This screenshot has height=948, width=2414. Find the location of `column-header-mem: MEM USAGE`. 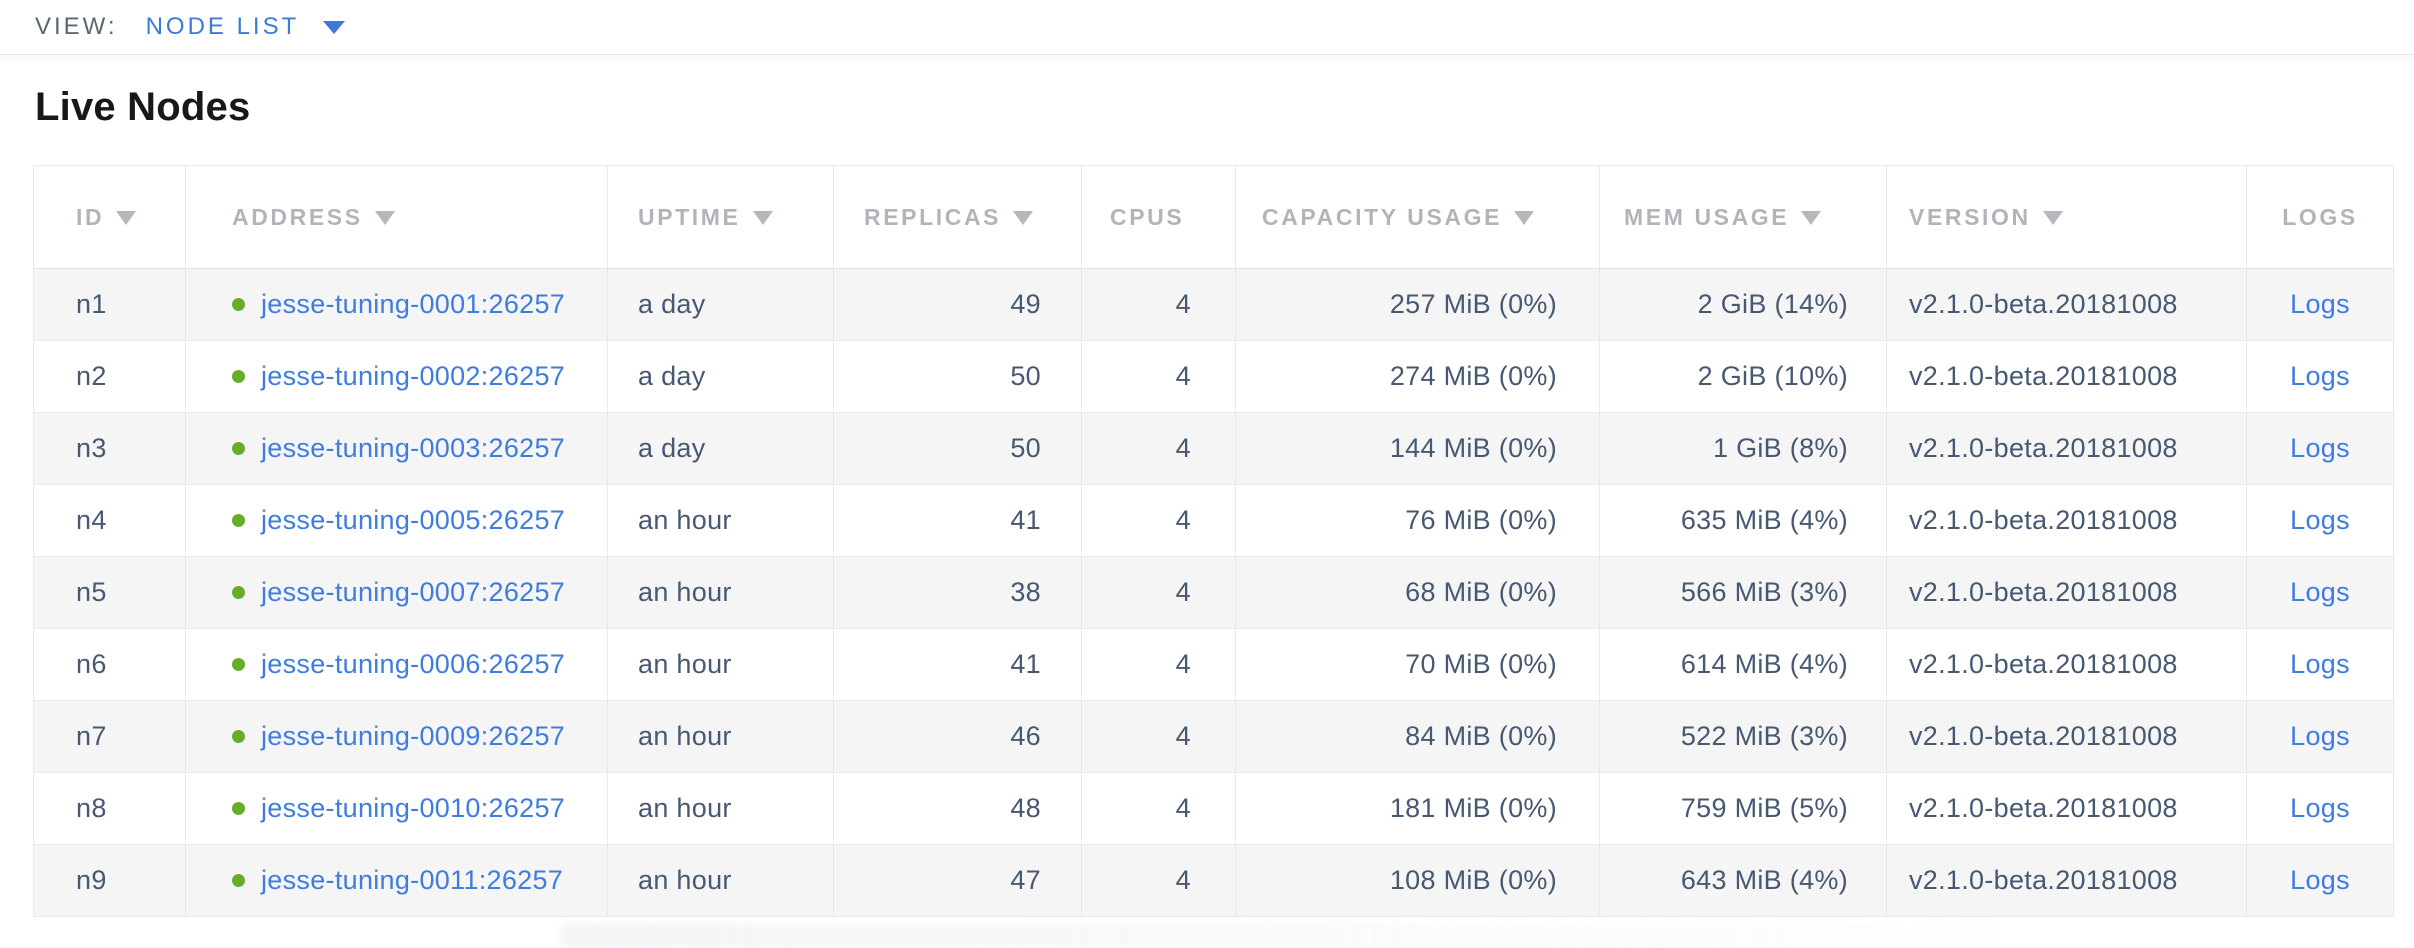

column-header-mem: MEM USAGE is located at coordinates (1743, 217).